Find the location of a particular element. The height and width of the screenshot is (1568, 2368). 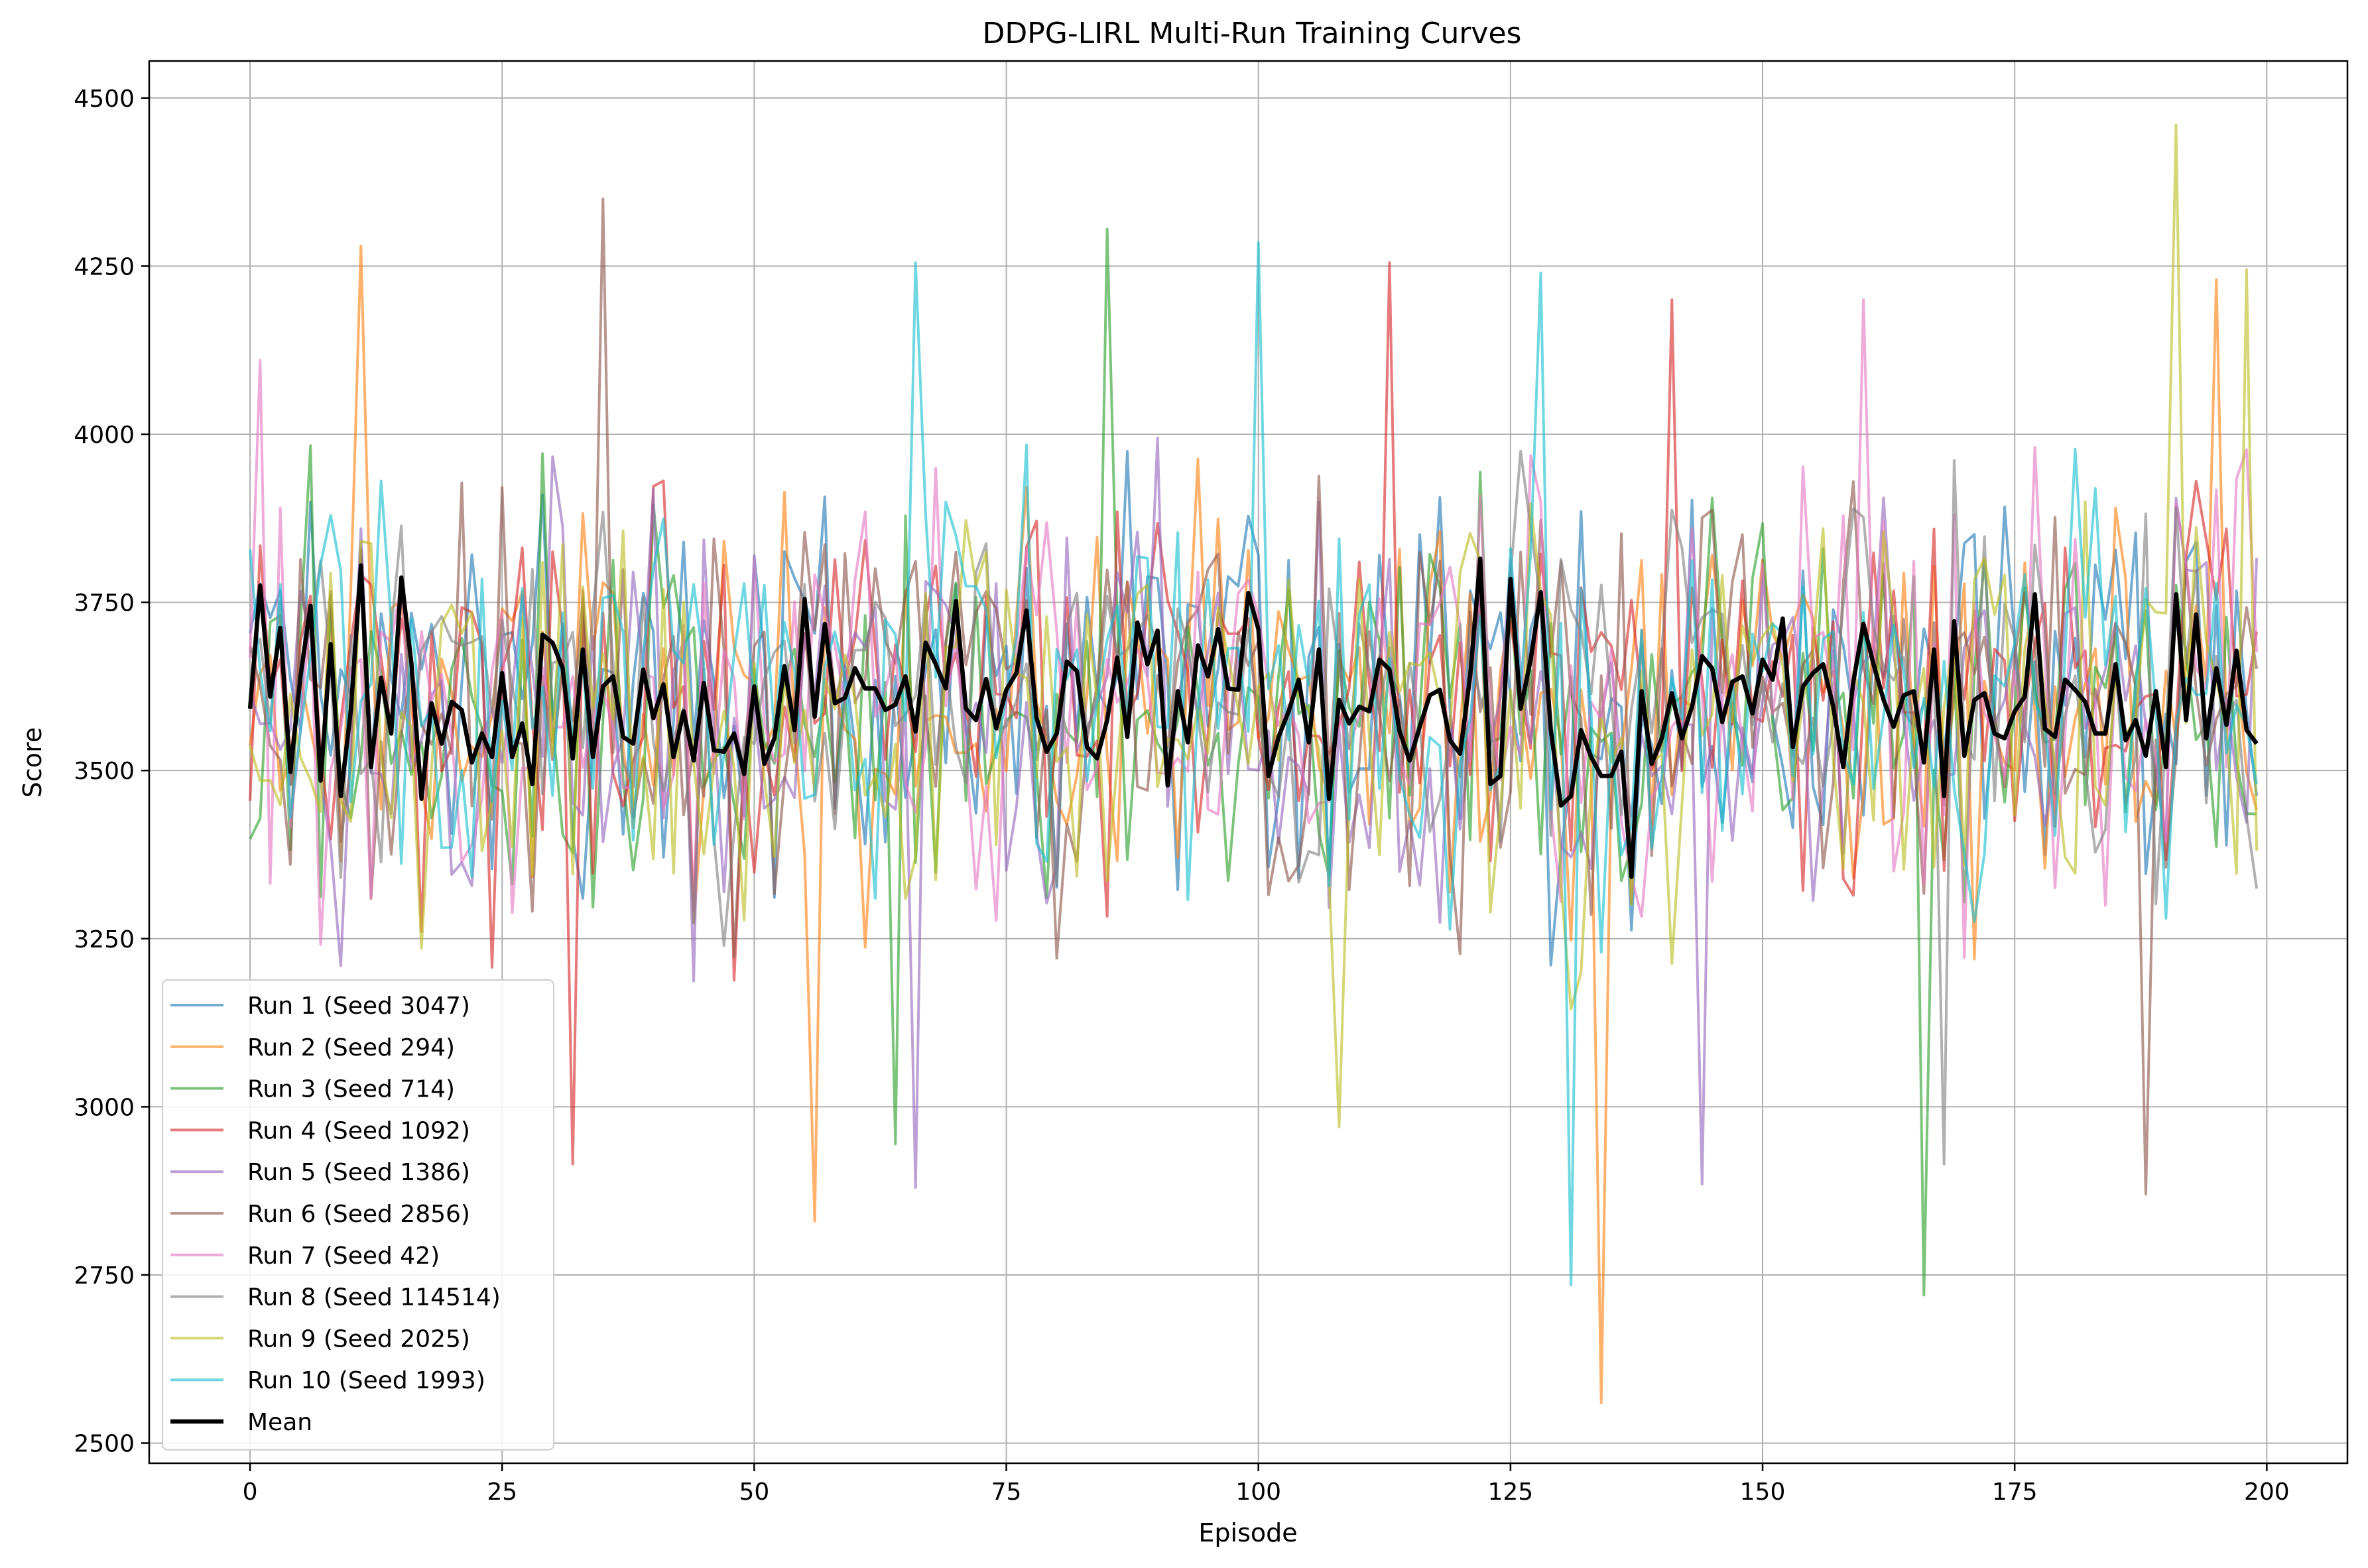

legend-label: Run 7 (Seed 42) is located at coordinates (343, 1256).